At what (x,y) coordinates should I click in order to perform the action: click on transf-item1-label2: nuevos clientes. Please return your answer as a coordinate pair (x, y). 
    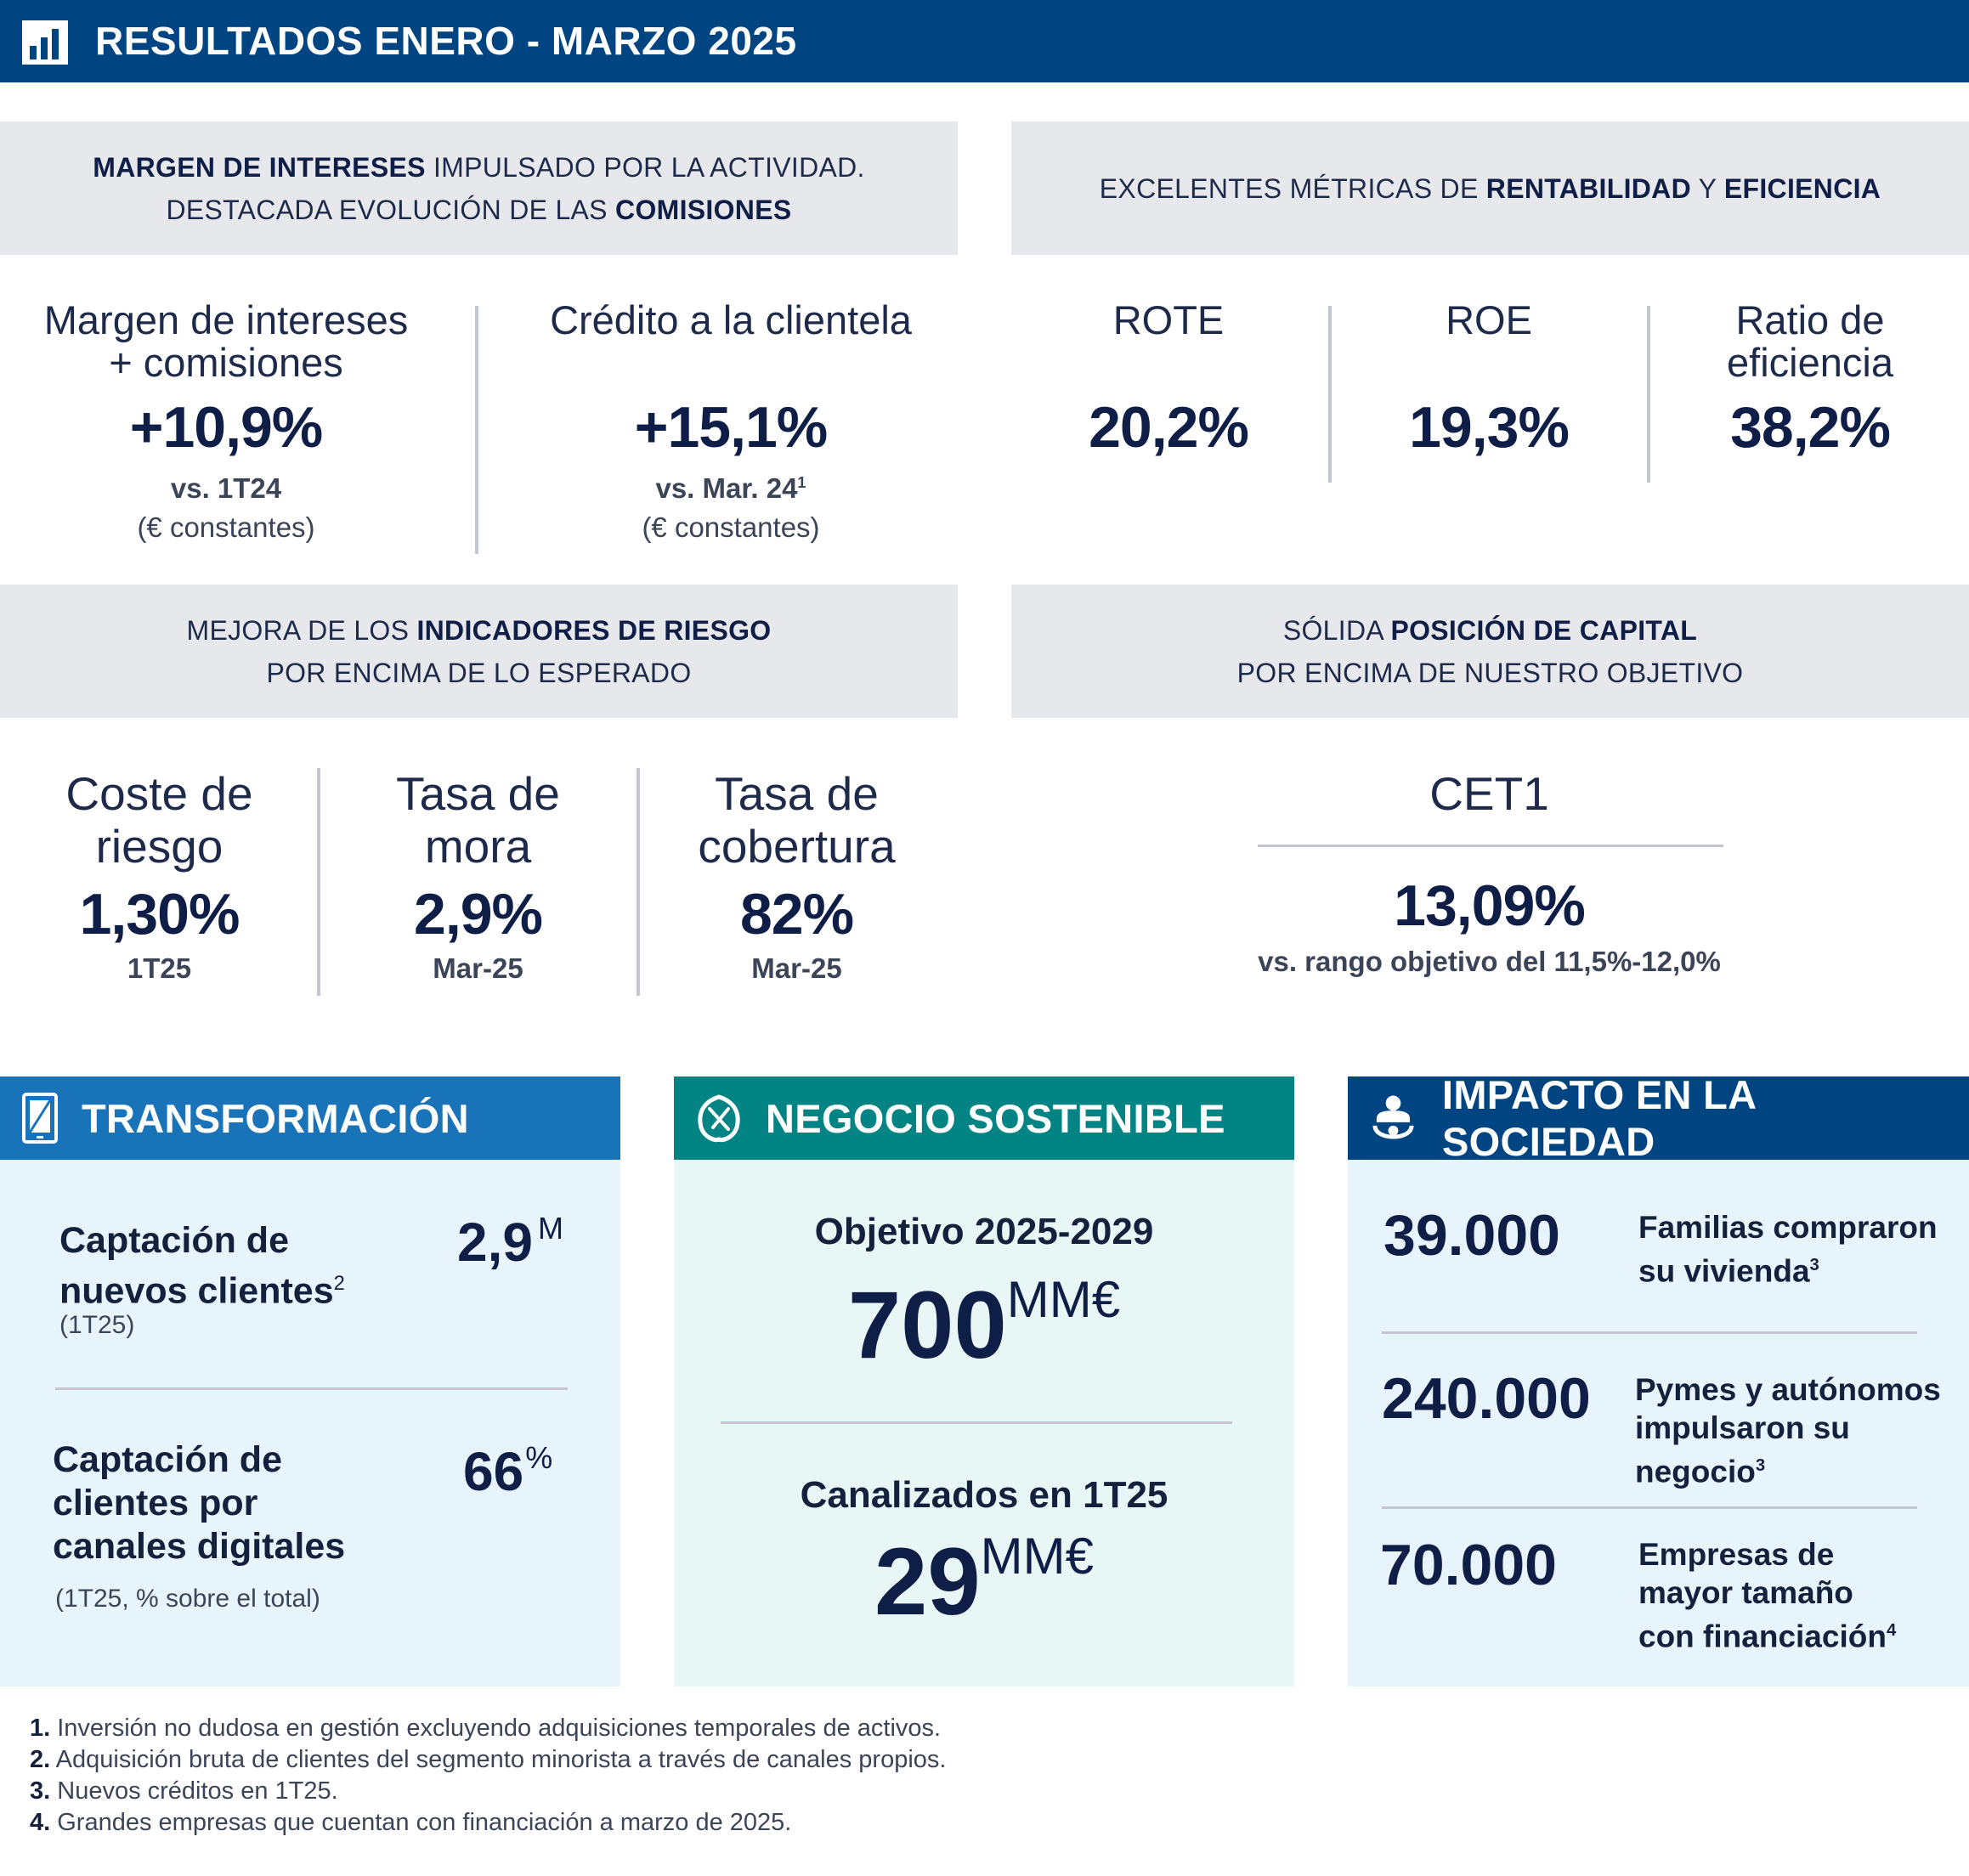
    Looking at the image, I should click on (197, 1291).